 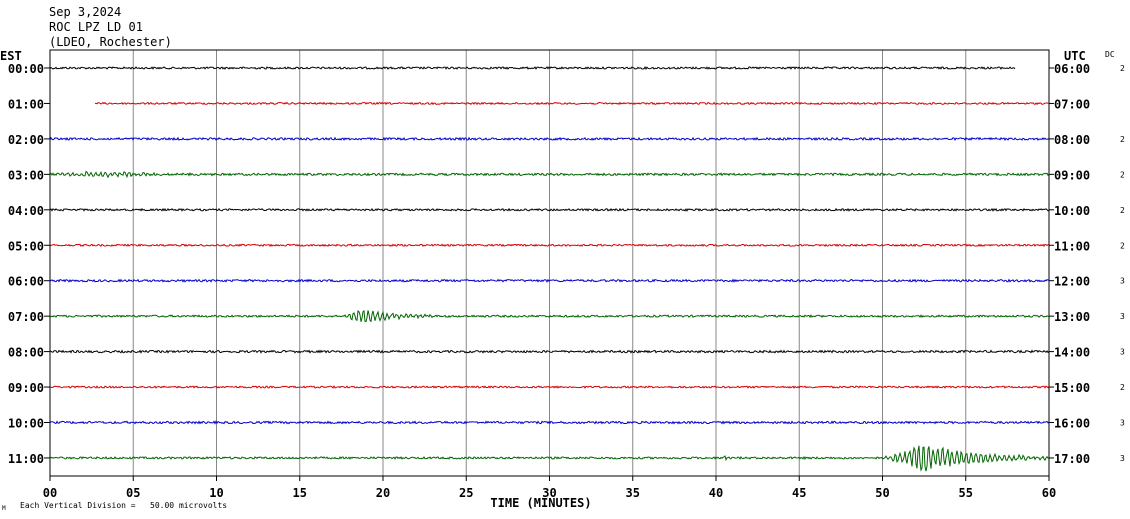 What do you see at coordinates (26, 104) in the screenshot?
I see `est-time-label: 01:00` at bounding box center [26, 104].